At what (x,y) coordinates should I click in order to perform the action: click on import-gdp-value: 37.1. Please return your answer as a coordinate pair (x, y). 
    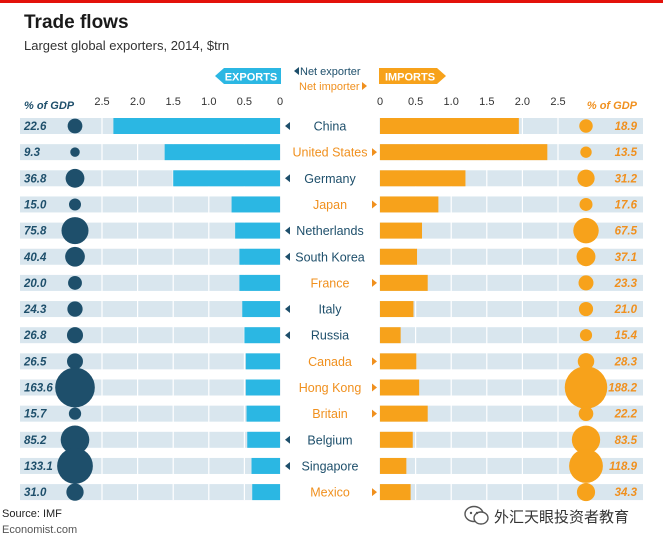
    Looking at the image, I should click on (626, 258).